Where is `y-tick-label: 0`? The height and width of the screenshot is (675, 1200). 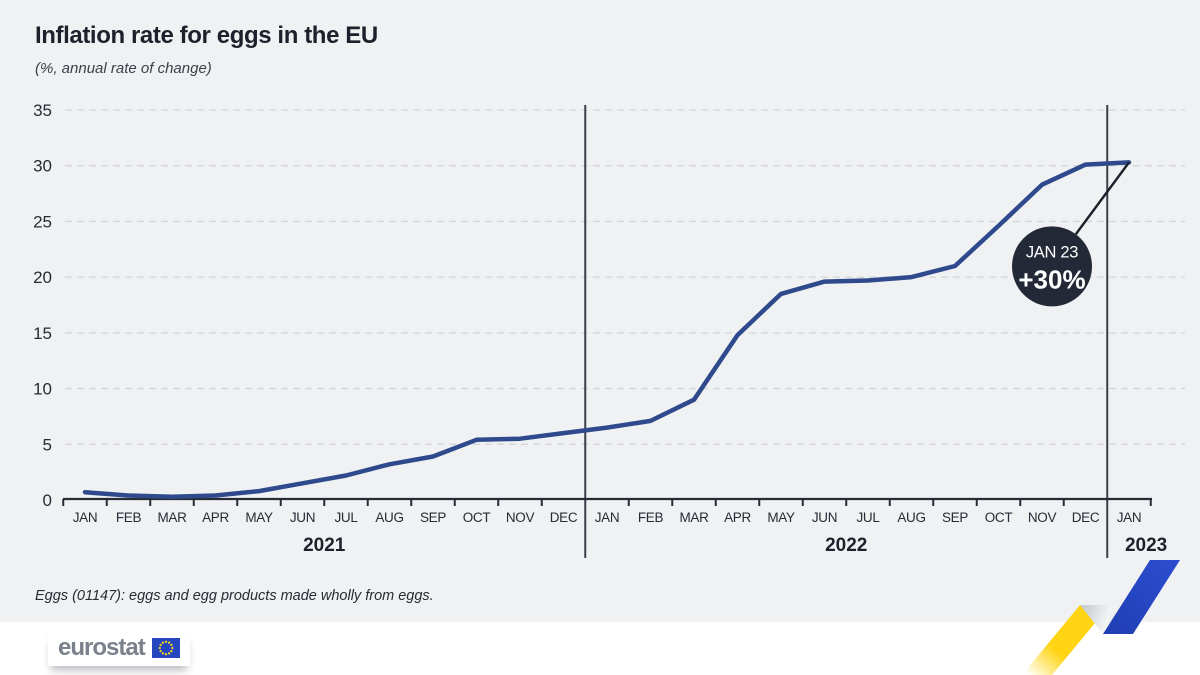
y-tick-label: 0 is located at coordinates (47, 500).